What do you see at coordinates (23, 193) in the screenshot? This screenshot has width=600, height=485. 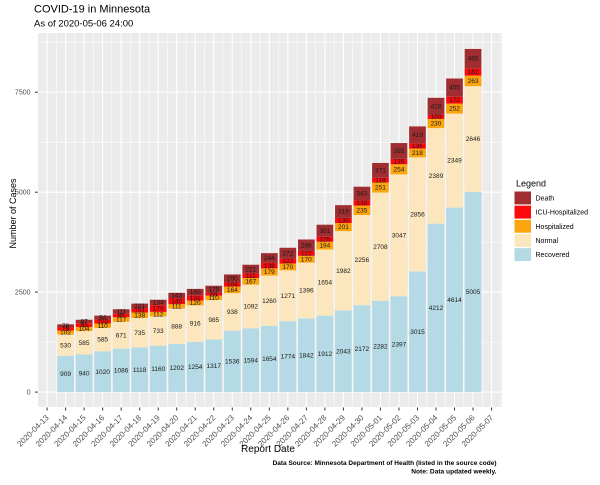 I see `svg-text: 5000` at bounding box center [23, 193].